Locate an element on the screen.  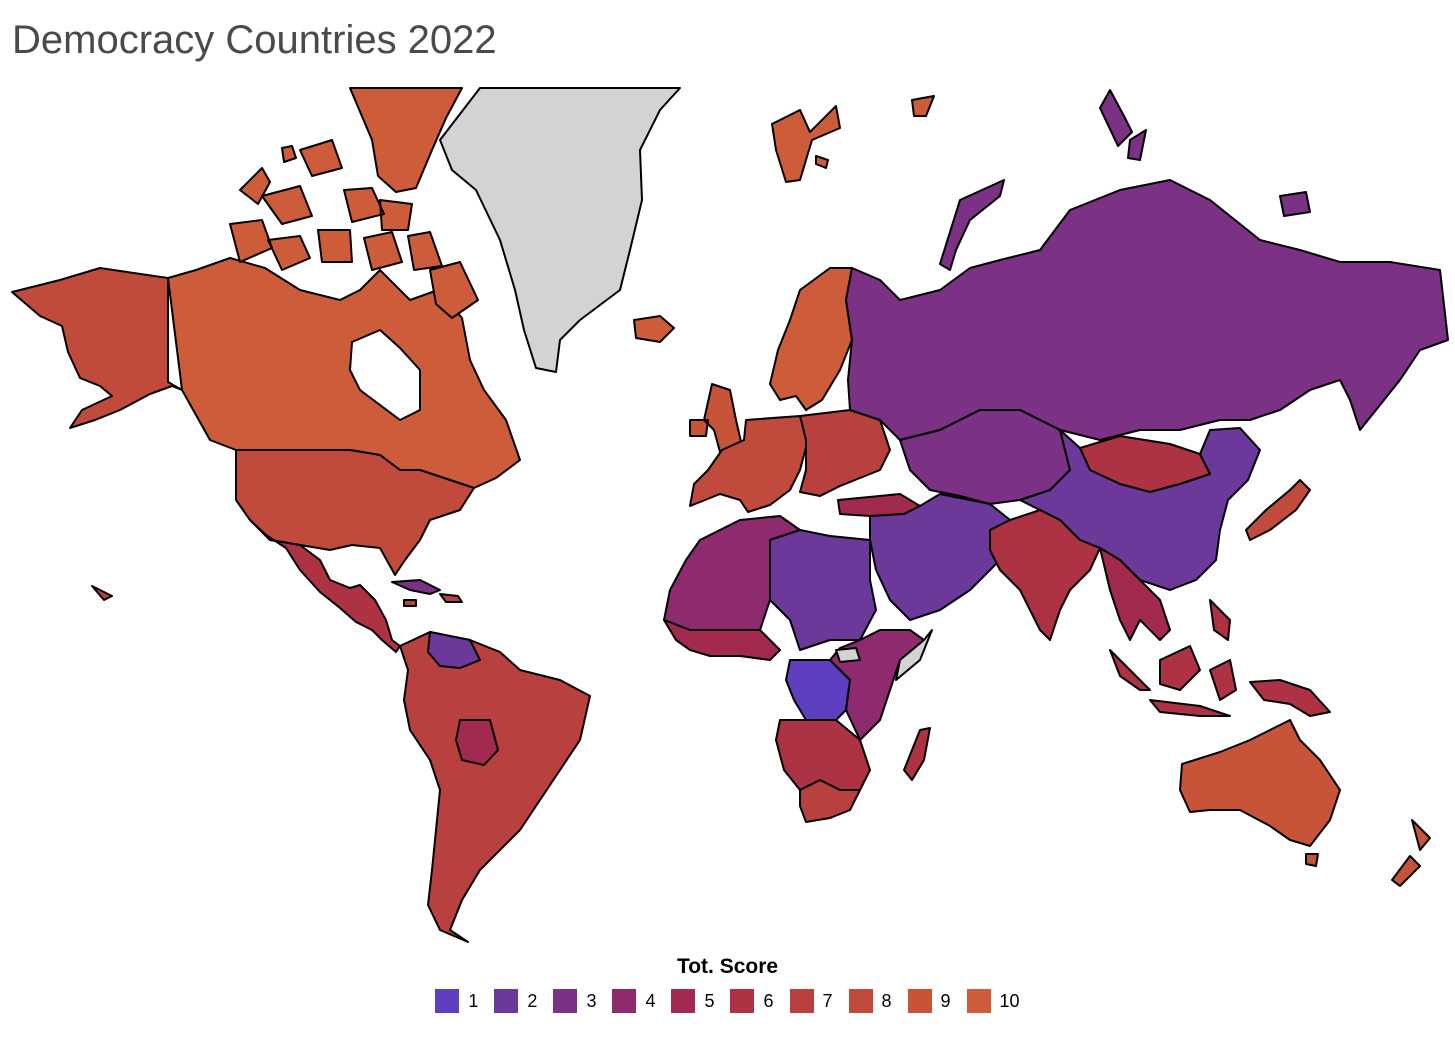
region-arctic-islands is located at coordinates (354, 203).